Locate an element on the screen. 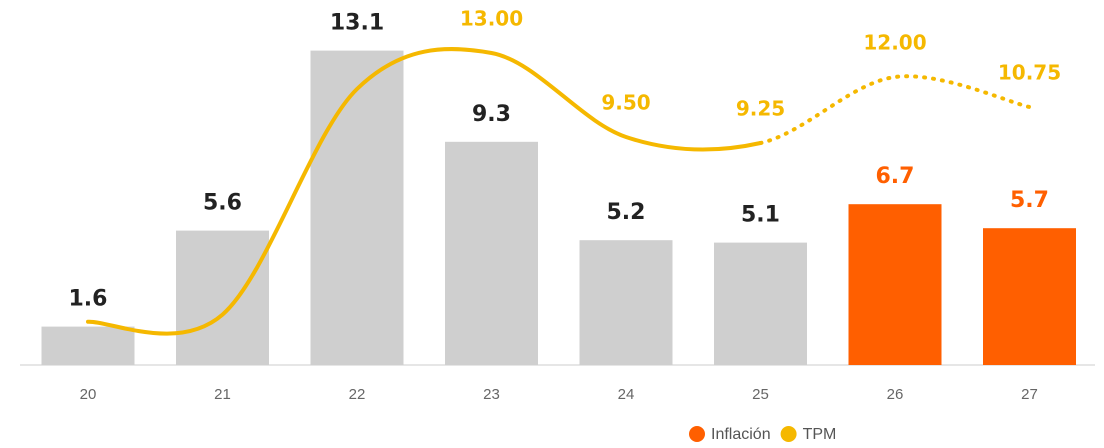  bar-label: 5.7 is located at coordinates (1029, 200).